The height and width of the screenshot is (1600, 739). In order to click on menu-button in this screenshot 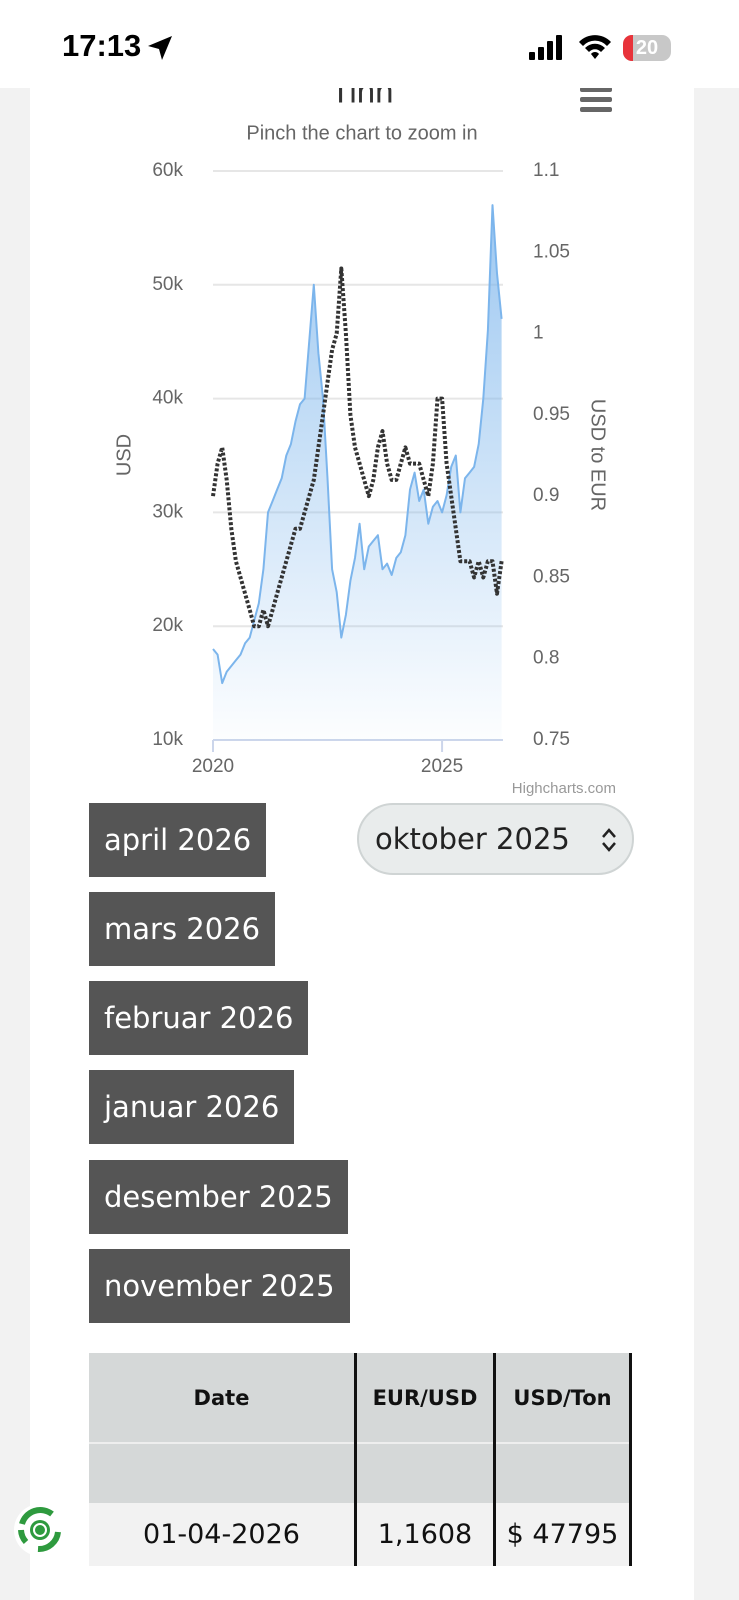, I will do `click(596, 99)`.